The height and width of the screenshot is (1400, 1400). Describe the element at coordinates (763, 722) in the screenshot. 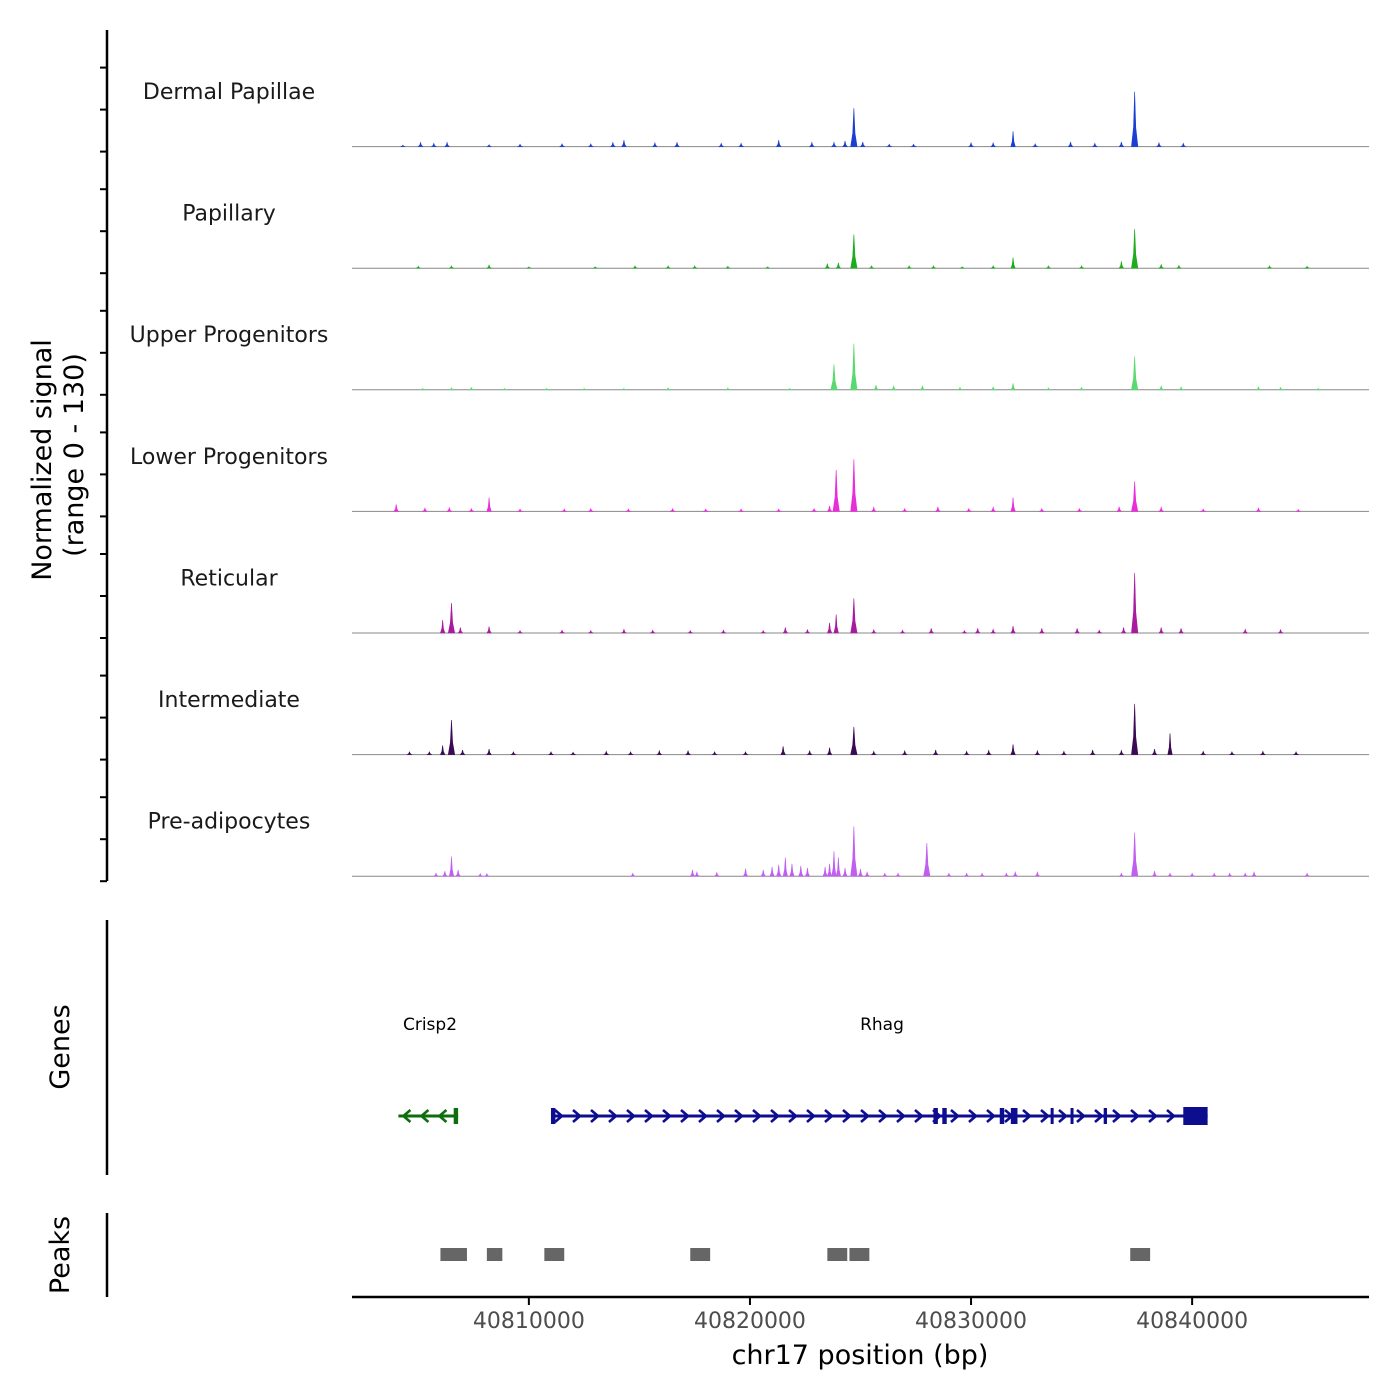

I see `track-intermediate: Intermediate` at that location.